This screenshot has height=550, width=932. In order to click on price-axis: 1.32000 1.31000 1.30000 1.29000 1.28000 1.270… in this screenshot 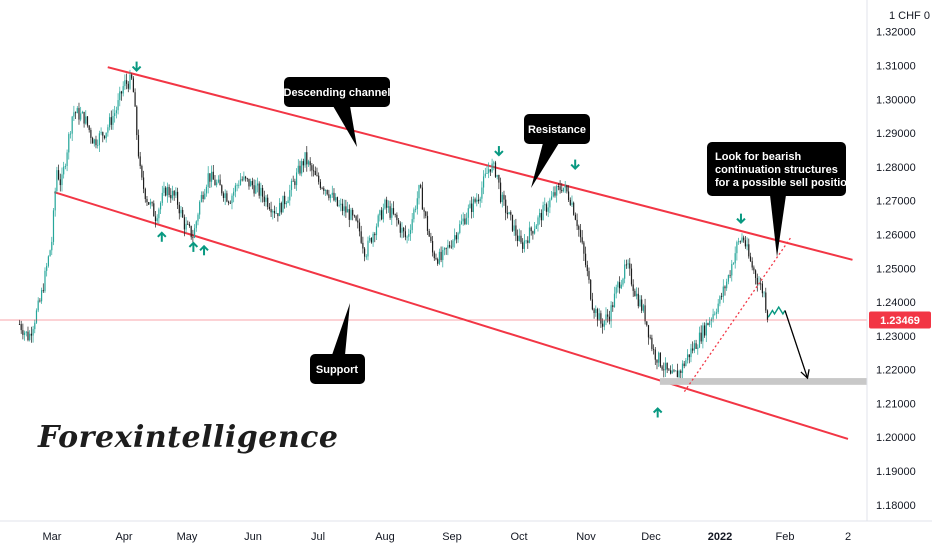, I will do `click(896, 269)`.